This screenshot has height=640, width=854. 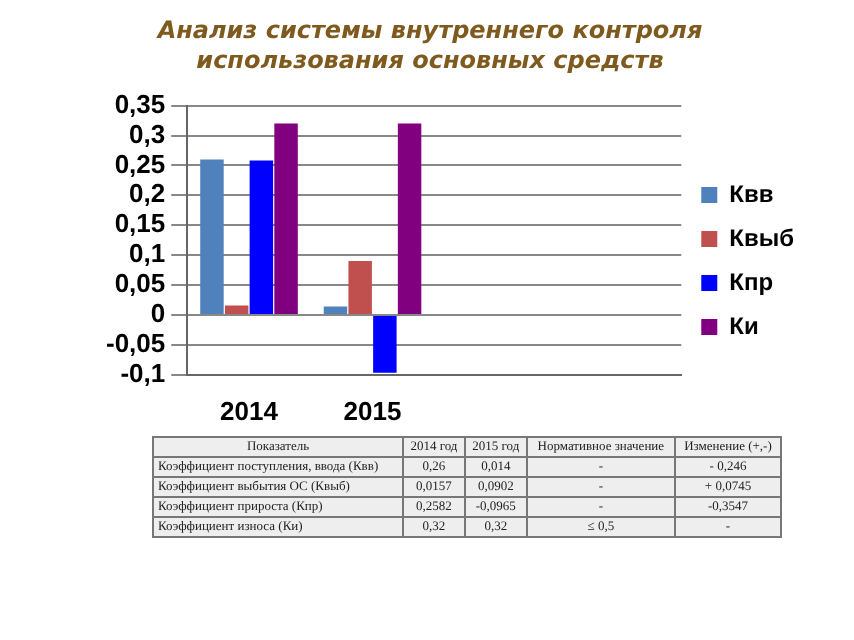 I want to click on y-tick-label: 0,2, so click(x=147, y=193).